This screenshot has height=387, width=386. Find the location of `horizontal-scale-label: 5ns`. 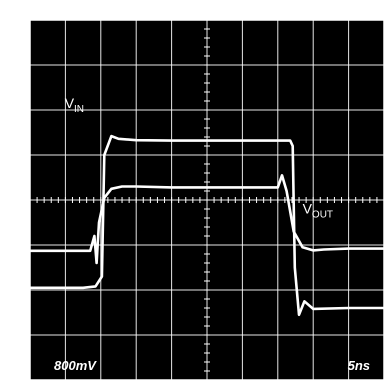

horizontal-scale-label: 5ns is located at coordinates (359, 365).